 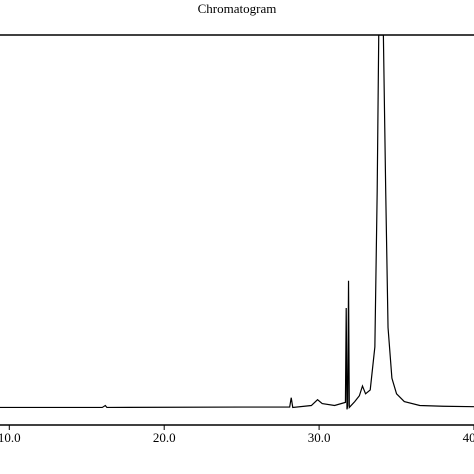 I want to click on x-tick-label: 40.0, so click(x=468, y=437).